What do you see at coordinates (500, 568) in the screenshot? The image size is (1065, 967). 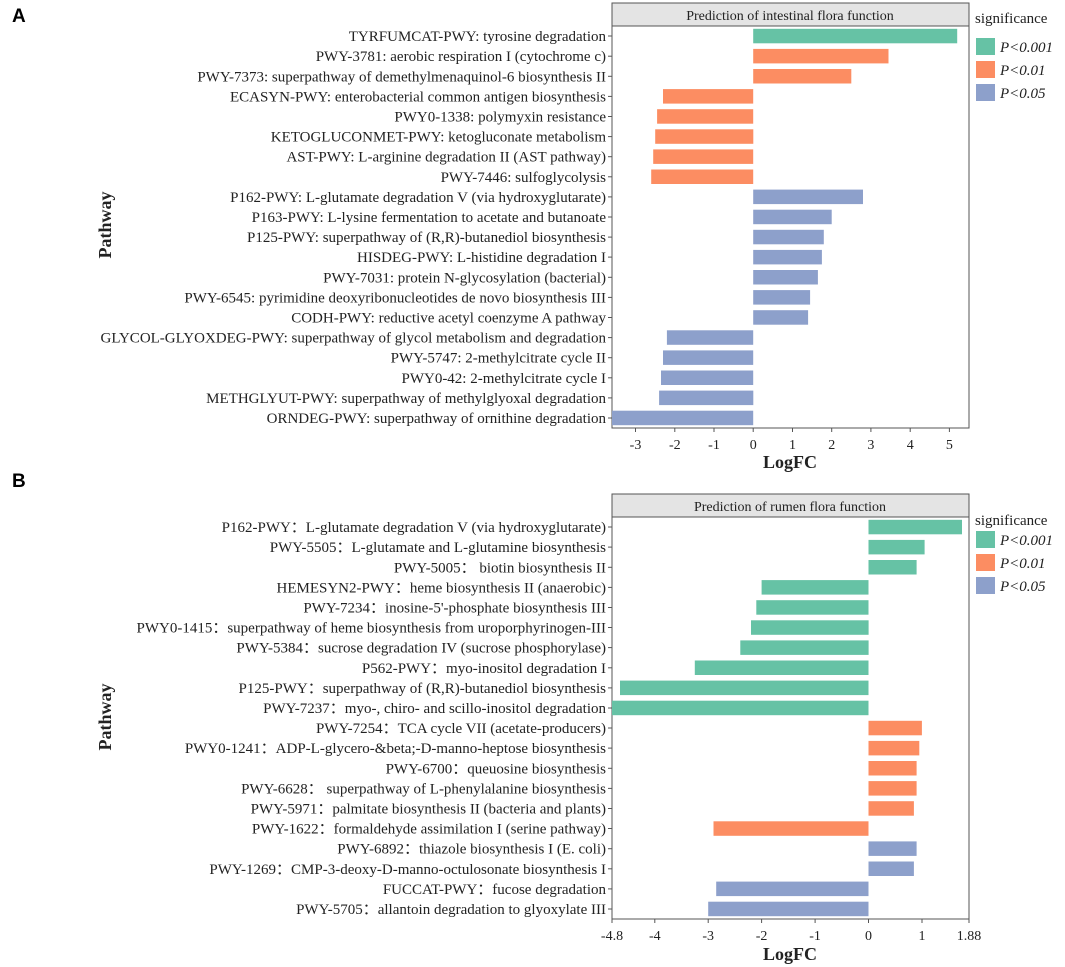 I see `panel-b-category-label: PWY-5005： biotin biosynthesis II` at bounding box center [500, 568].